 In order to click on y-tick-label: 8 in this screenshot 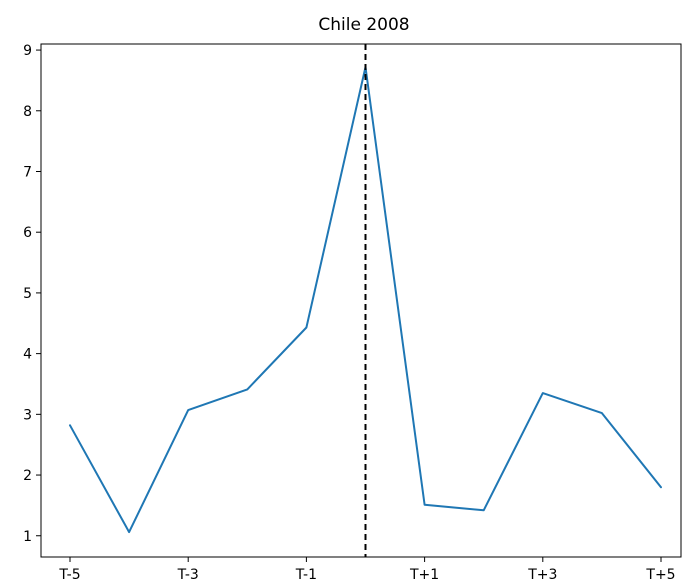, I will do `click(27, 112)`.